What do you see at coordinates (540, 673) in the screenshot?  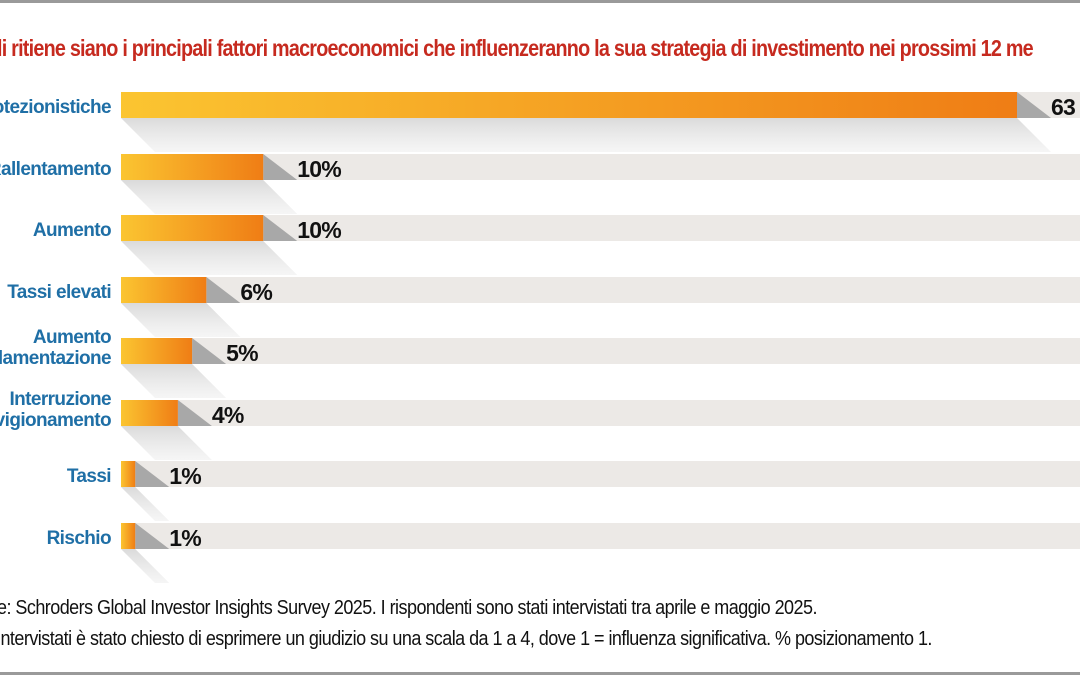 I see `bottom-rule` at bounding box center [540, 673].